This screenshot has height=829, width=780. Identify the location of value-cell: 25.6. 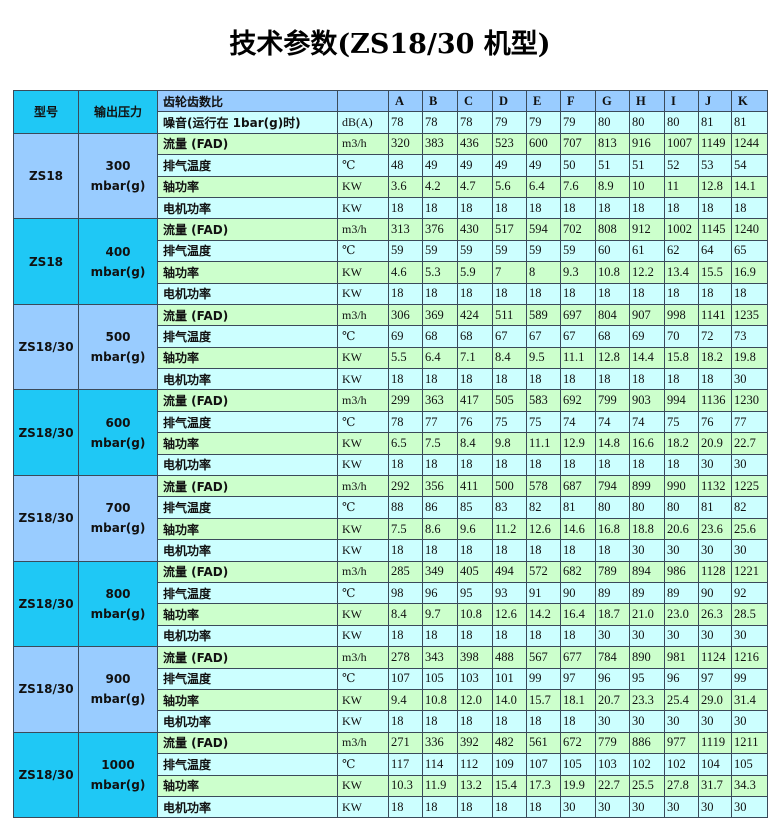
(749, 529).